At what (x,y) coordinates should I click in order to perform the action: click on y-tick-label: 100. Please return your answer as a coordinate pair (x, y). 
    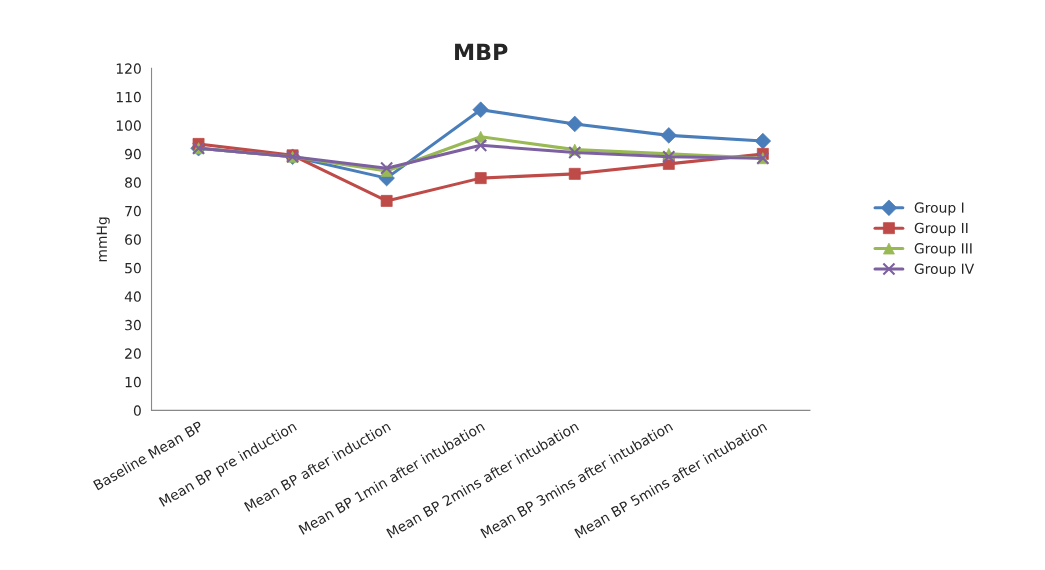
    Looking at the image, I should click on (128, 125).